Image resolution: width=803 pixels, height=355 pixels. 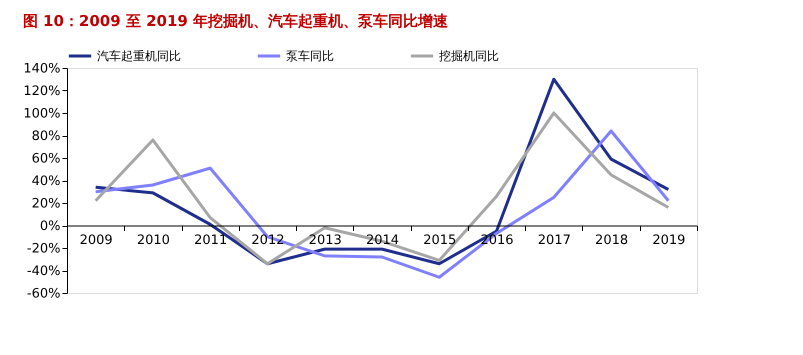 I want to click on x-tick-label: 2012, so click(x=267, y=240).